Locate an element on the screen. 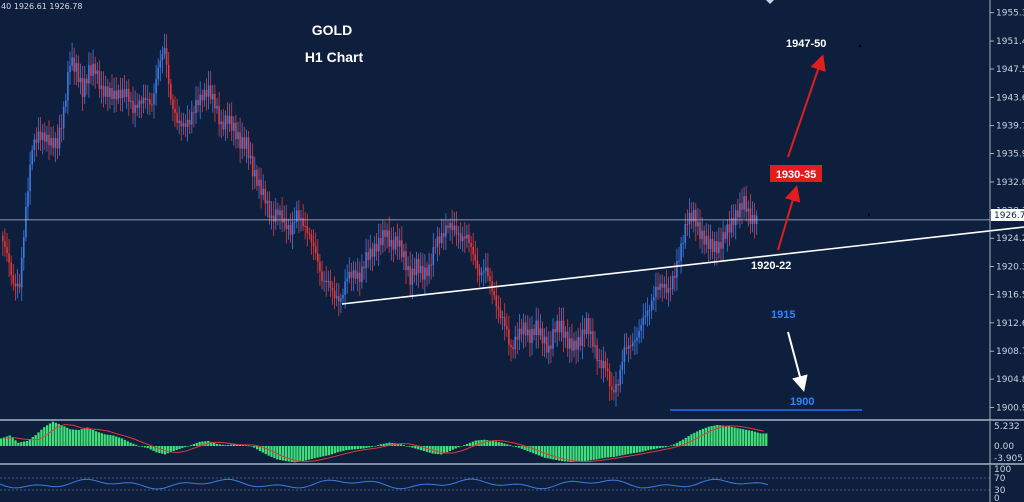  arrow-to-1930 is located at coordinates (789, 218).